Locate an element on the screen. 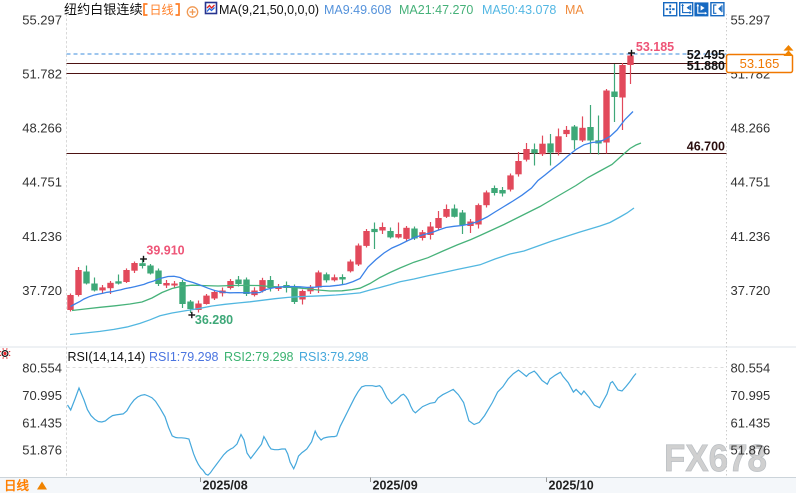 The height and width of the screenshot is (493, 796). svg-text: 2025/10 is located at coordinates (571, 486).